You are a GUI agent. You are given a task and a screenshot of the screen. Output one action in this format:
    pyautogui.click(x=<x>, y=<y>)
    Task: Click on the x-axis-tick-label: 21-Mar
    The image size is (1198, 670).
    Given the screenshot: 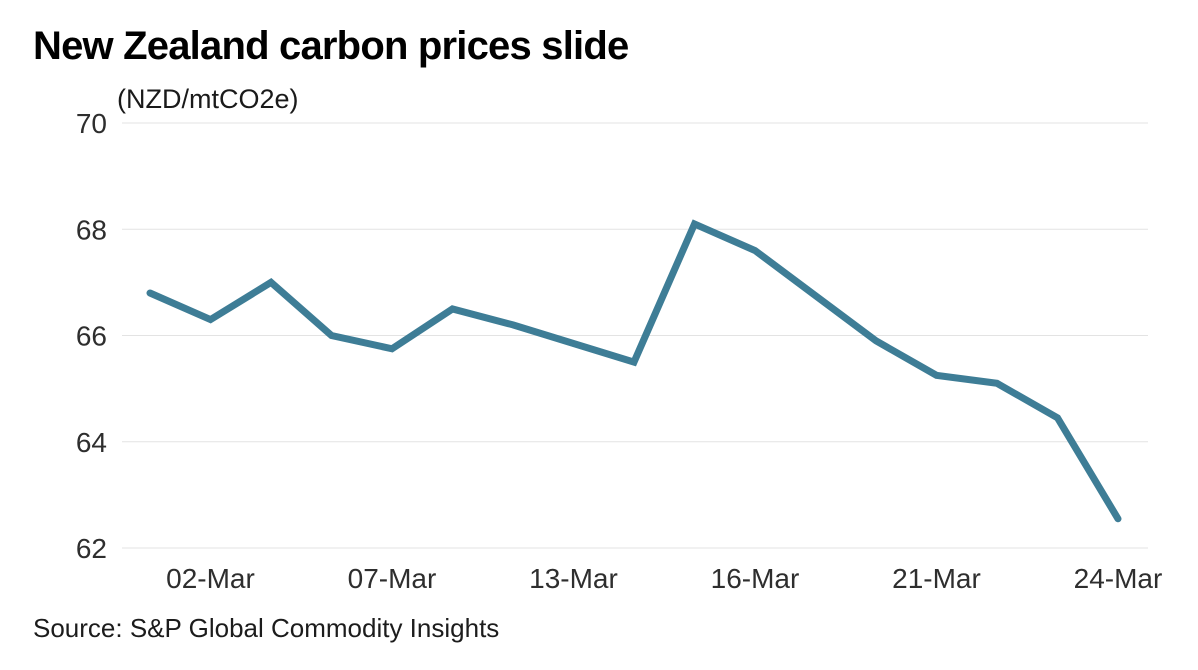 What is the action you would take?
    pyautogui.click(x=936, y=578)
    